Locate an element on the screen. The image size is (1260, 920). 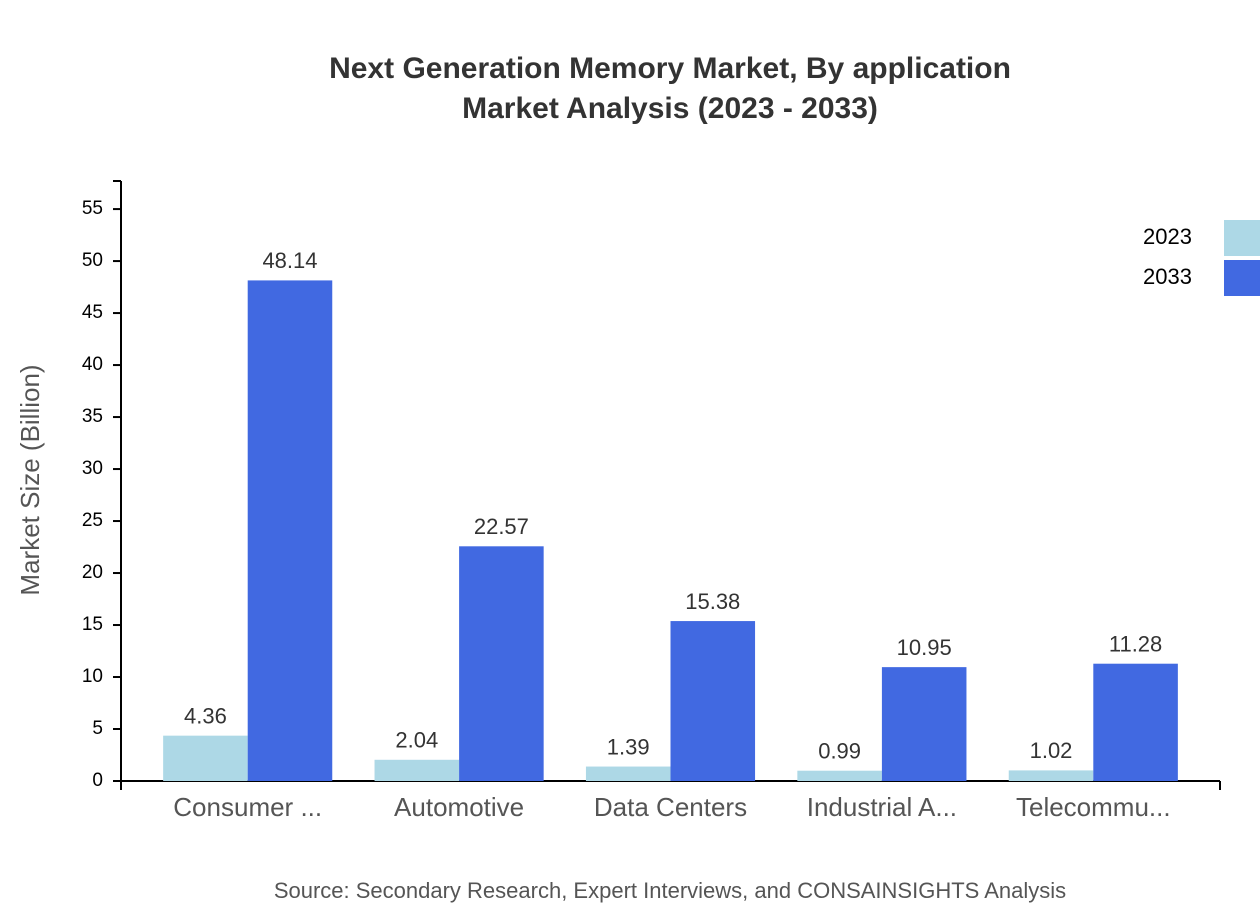
value-label: 1.39 is located at coordinates (628, 746).